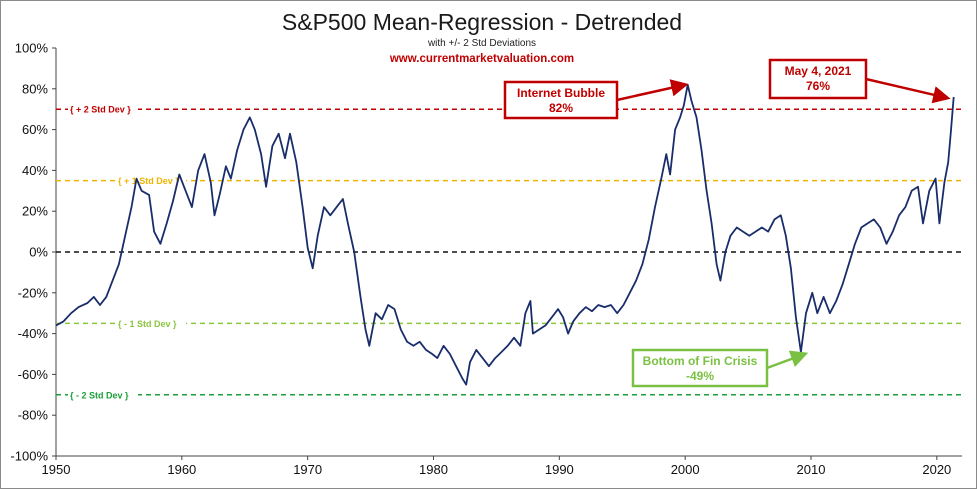 Image resolution: width=977 pixels, height=489 pixels. I want to click on x-tick-label: 2000, so click(685, 469).